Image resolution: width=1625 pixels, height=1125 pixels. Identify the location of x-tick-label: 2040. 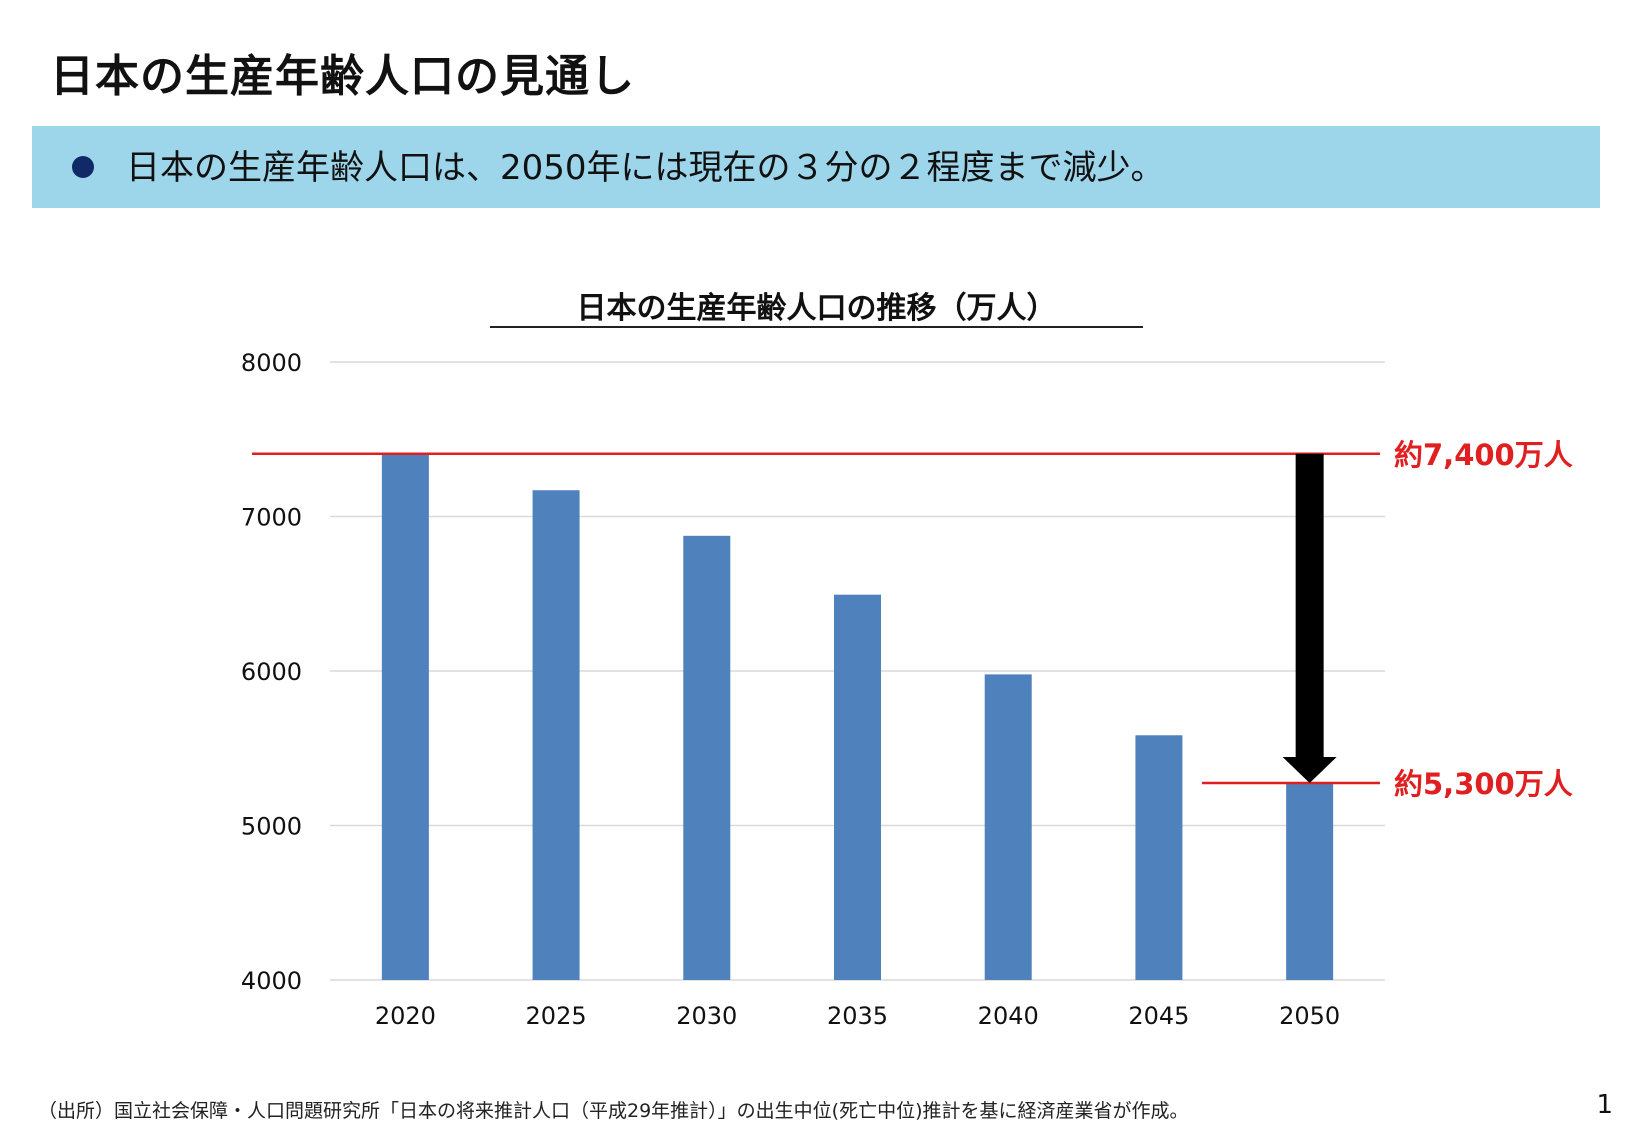
(1008, 1016).